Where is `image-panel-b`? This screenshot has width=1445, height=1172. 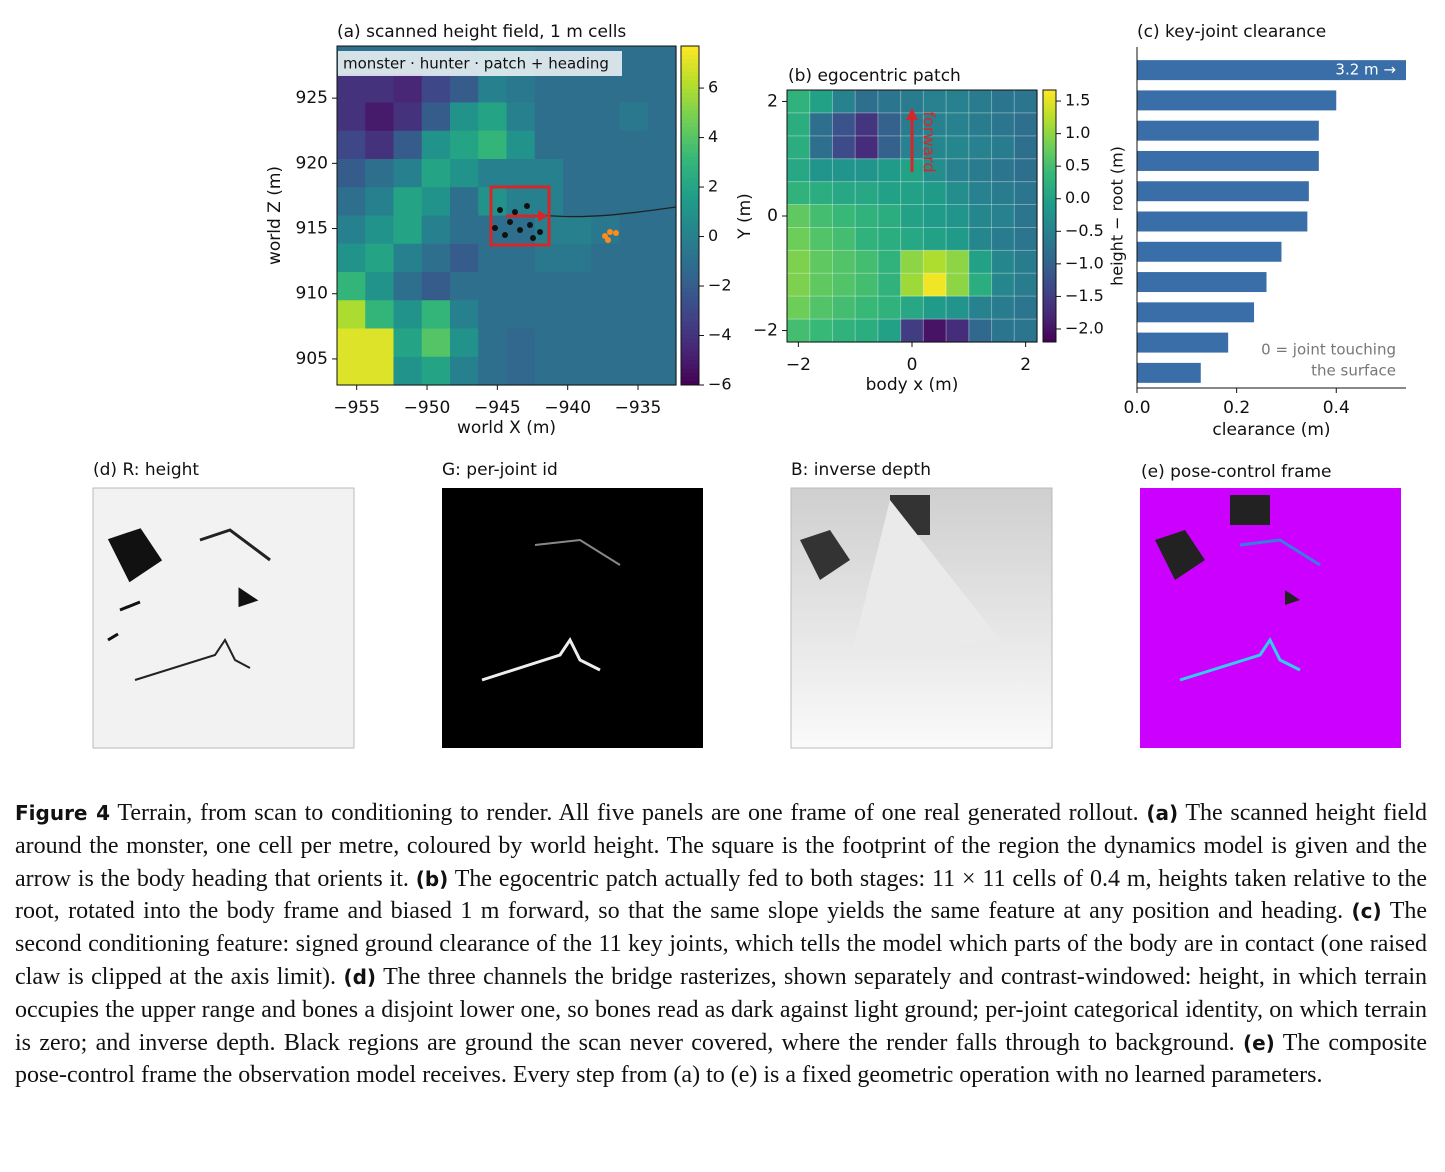 image-panel-b is located at coordinates (921, 618).